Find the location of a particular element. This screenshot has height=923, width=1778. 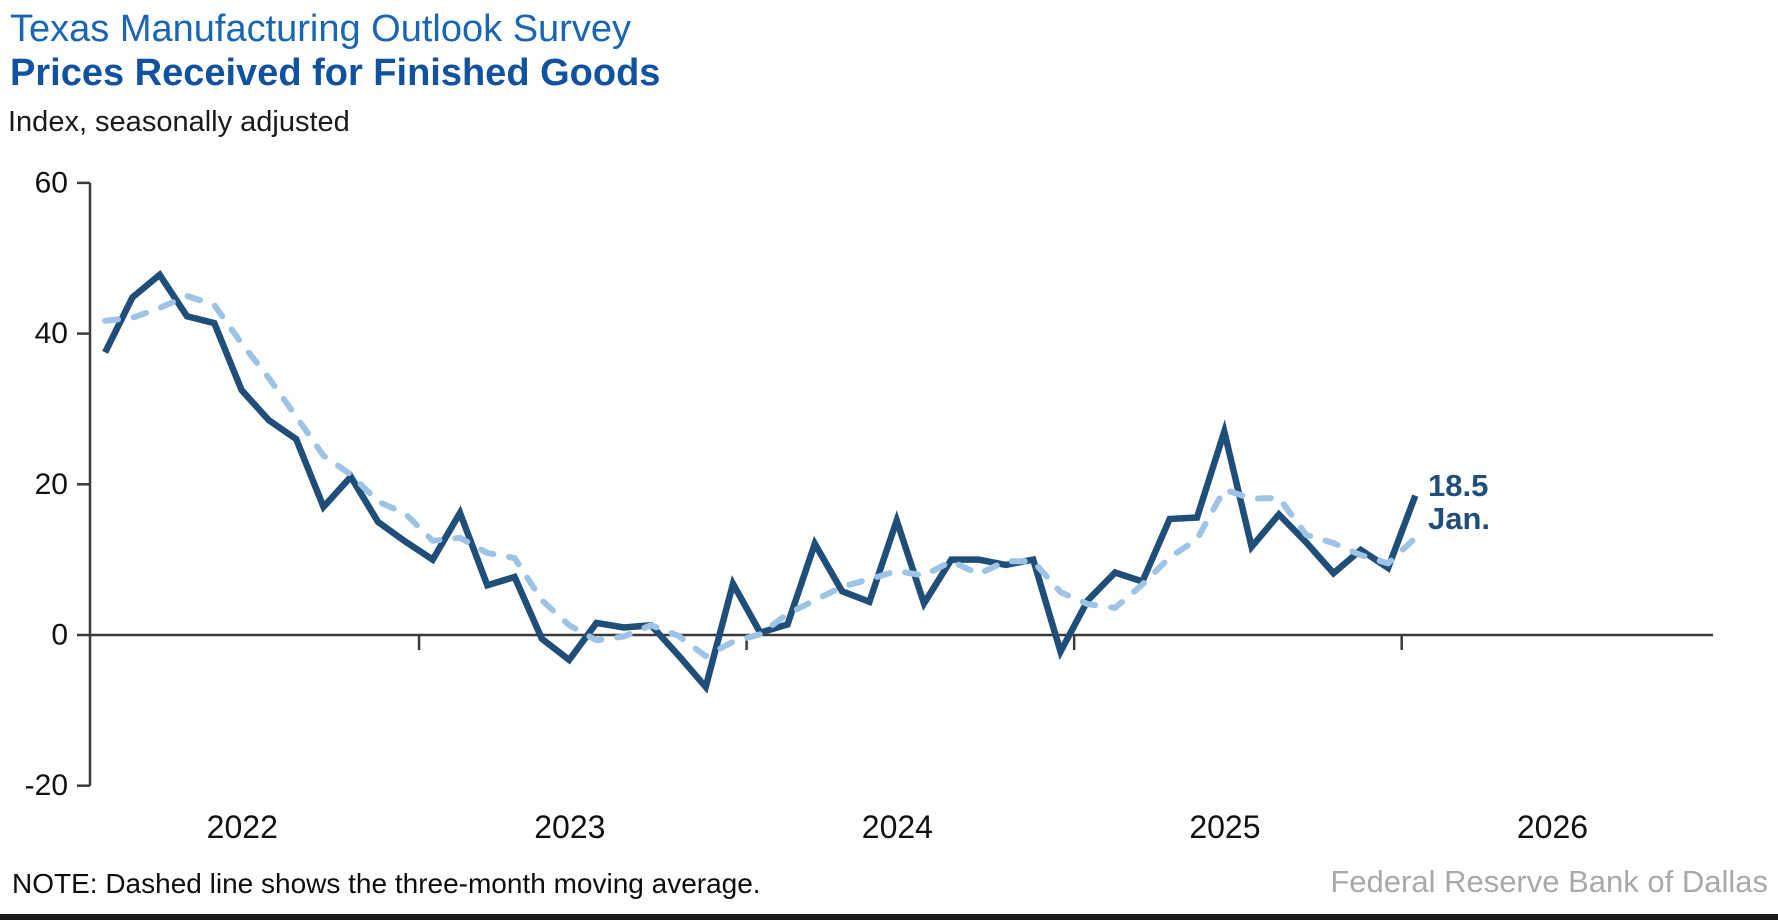

source-attribution: Federal Reserve Bank of Dallas is located at coordinates (1549, 881).